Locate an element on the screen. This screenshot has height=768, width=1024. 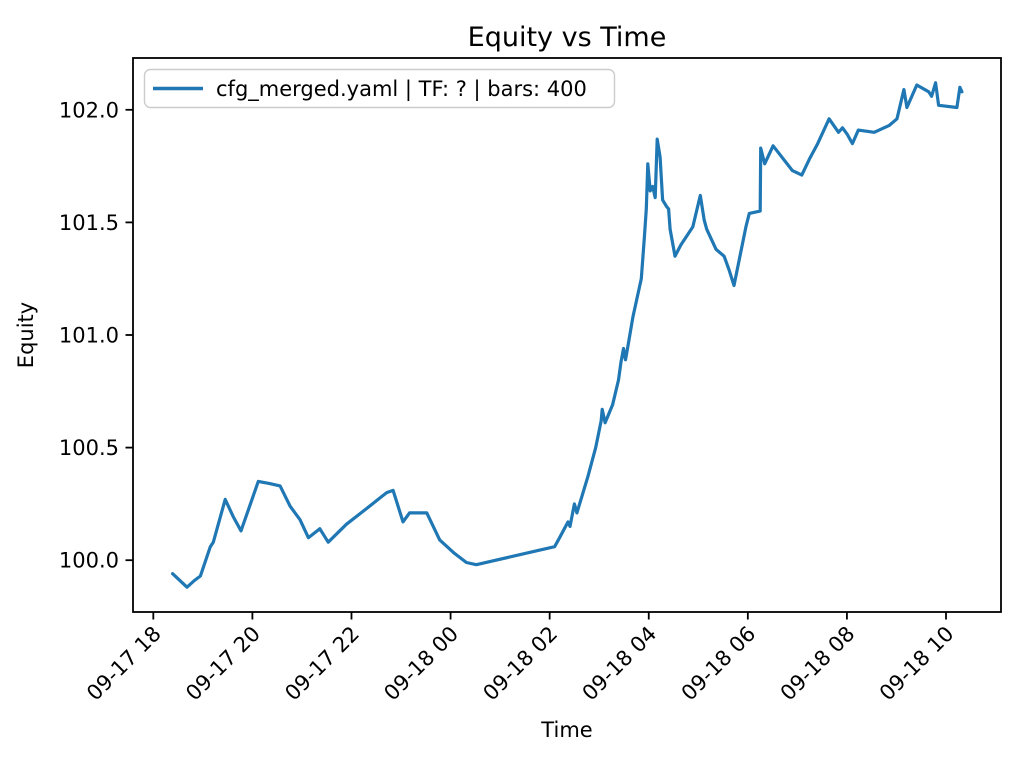
y-axis-label: Equity is located at coordinates (26, 335).